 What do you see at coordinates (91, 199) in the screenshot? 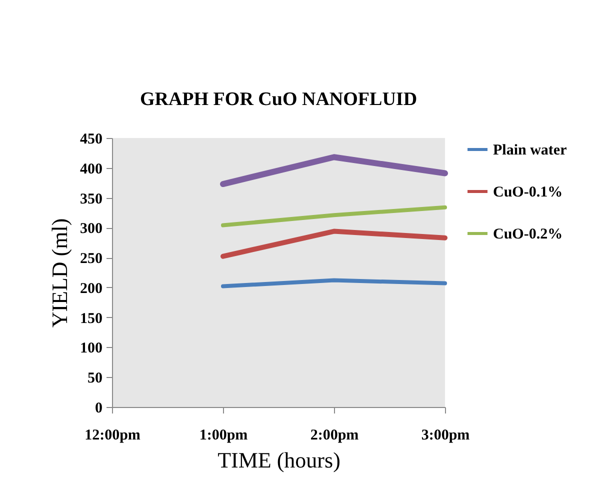
I see `y-tick-label: 350` at bounding box center [91, 199].